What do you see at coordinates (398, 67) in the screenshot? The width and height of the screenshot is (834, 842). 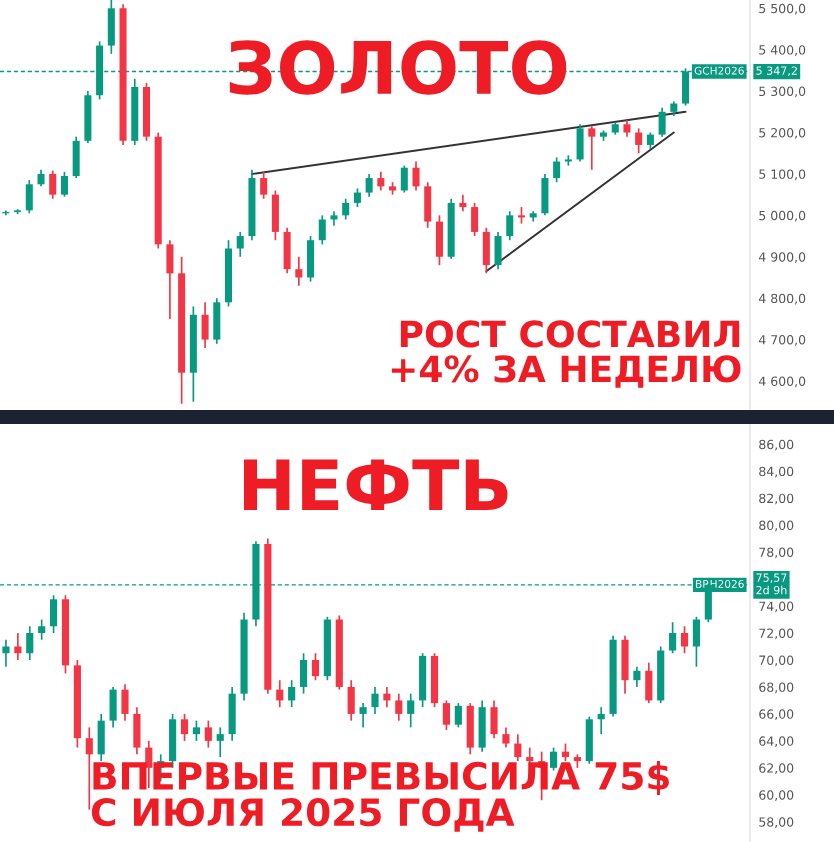 I see `chart-title: ЗОЛОТО` at bounding box center [398, 67].